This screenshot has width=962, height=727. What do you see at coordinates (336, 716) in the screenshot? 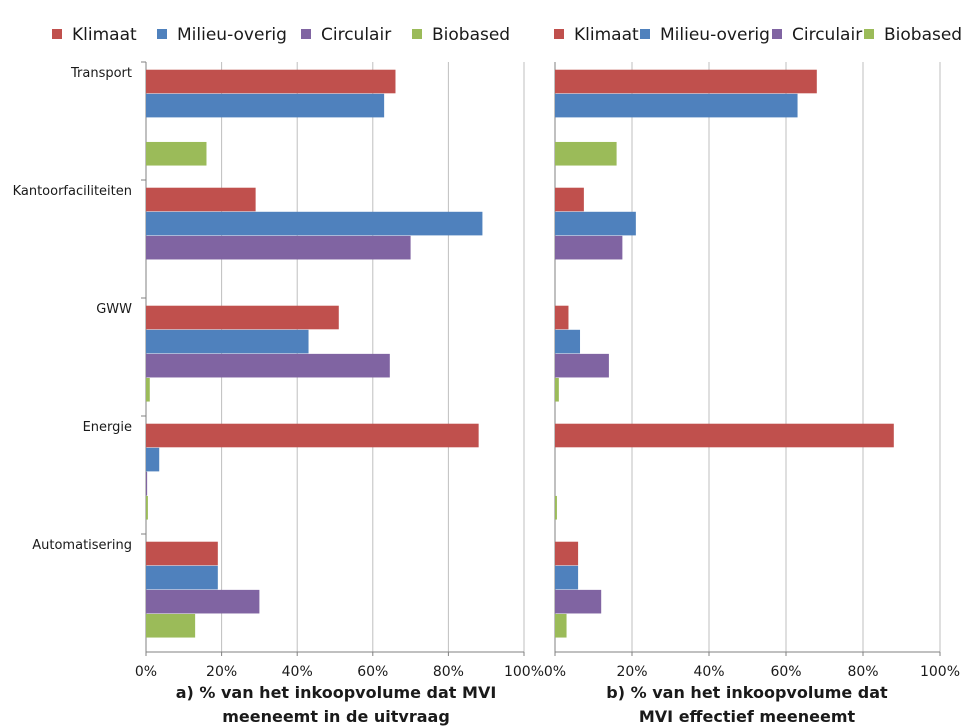
I see `chart-caption-line-2: meeneemt in de uitvraag` at bounding box center [336, 716].